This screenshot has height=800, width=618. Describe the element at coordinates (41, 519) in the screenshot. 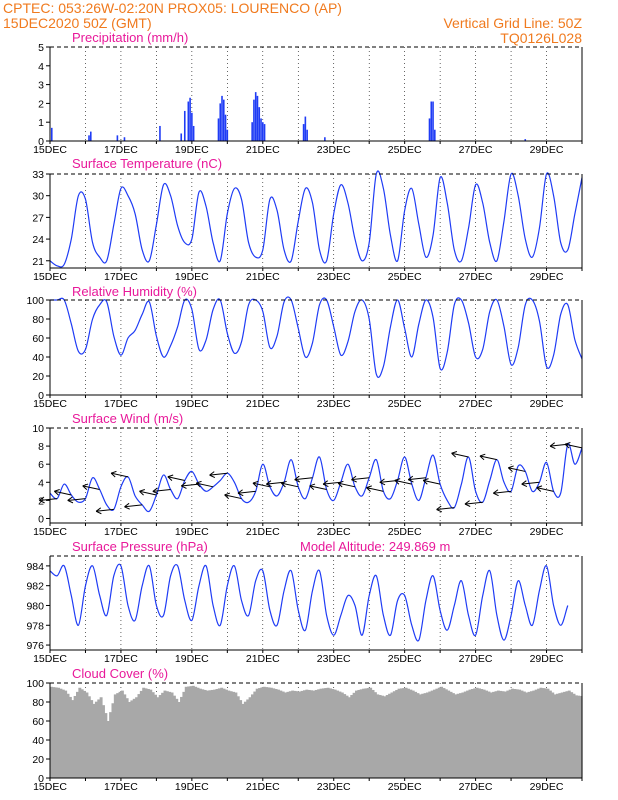

I see `wind-ytick-label: 0` at that location.